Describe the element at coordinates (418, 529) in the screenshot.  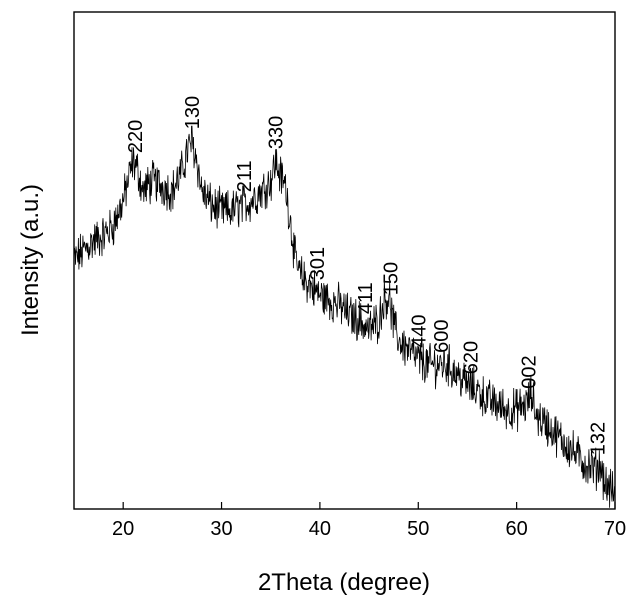
I see `x-tick-label: 50` at that location.